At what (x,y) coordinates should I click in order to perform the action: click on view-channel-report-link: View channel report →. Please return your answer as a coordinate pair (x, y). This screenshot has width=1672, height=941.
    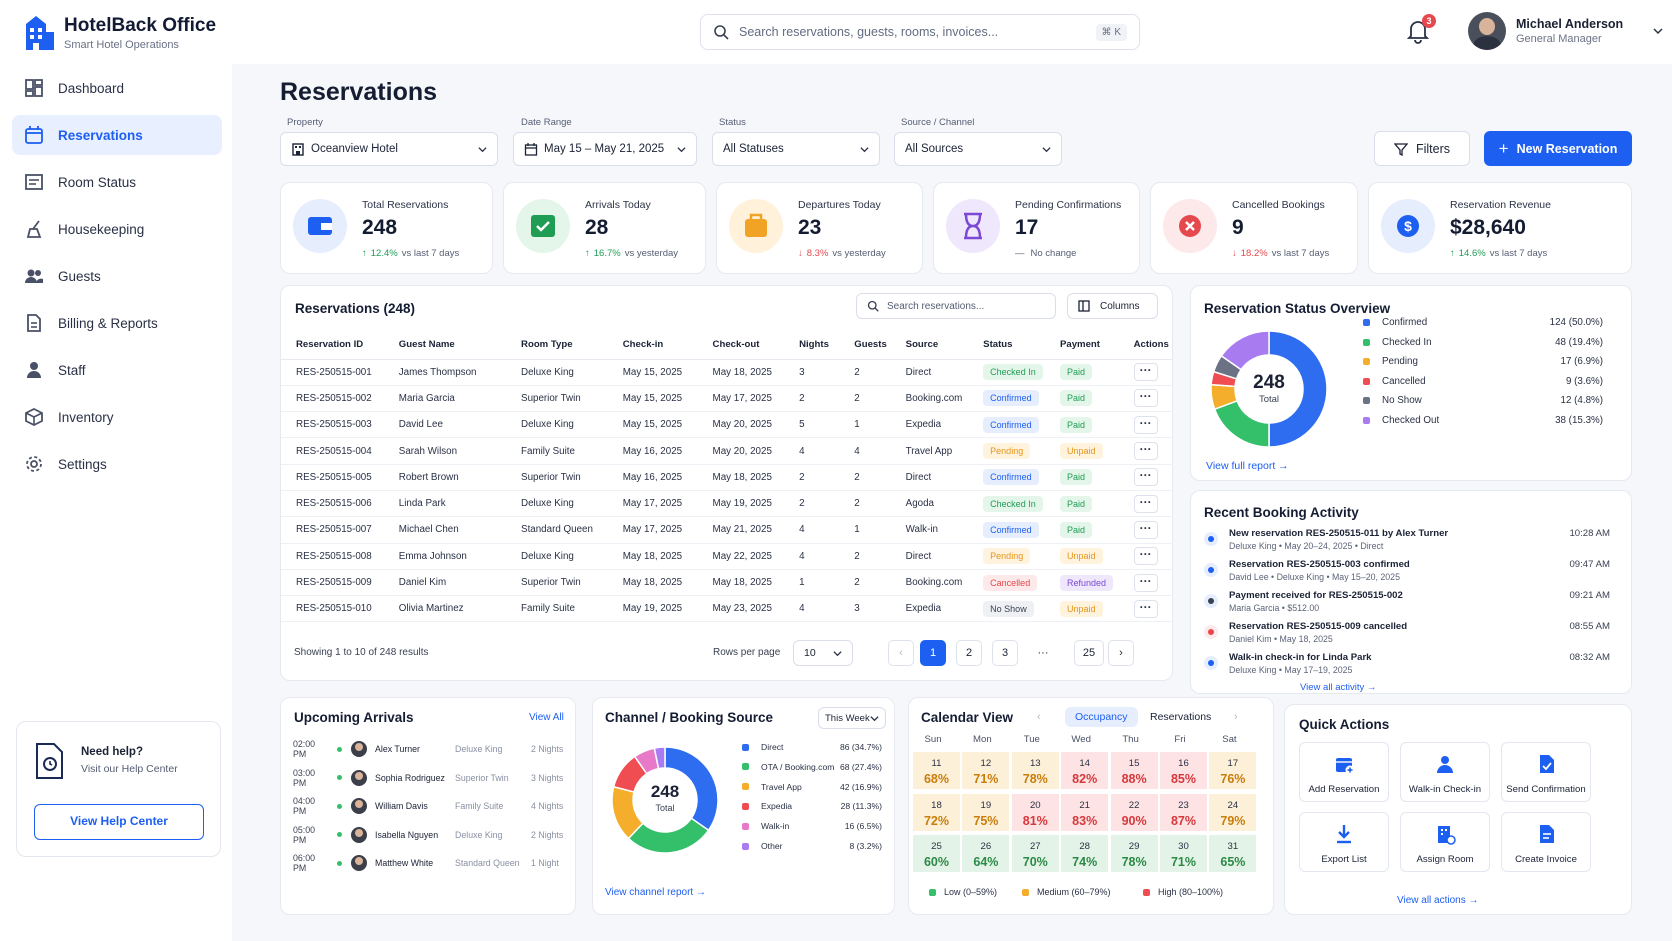
    Looking at the image, I should click on (655, 892).